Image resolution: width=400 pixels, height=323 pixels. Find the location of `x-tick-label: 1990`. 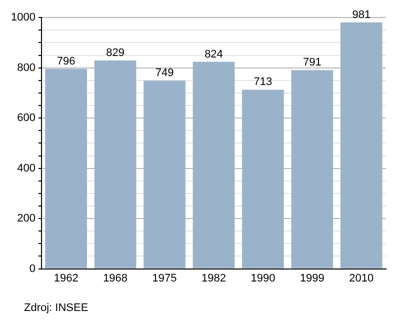

x-tick-label: 1990 is located at coordinates (263, 278).